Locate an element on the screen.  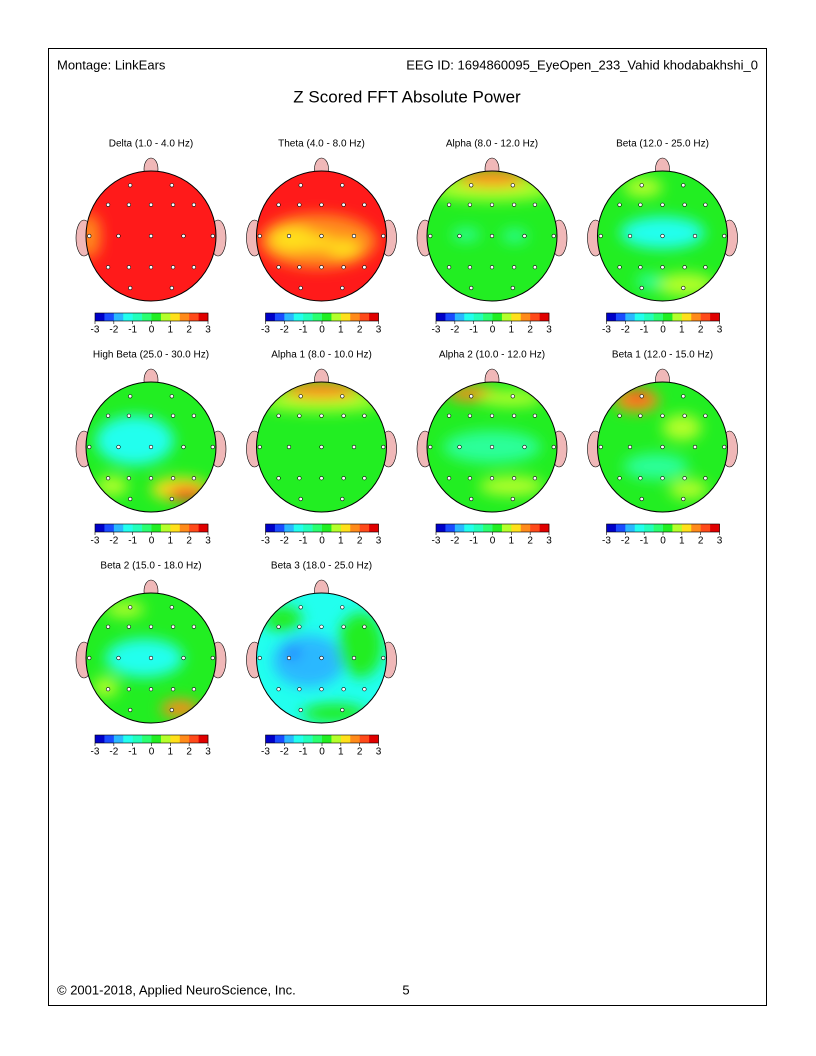
colorbar-tick-label: -3 is located at coordinates (95, 541).